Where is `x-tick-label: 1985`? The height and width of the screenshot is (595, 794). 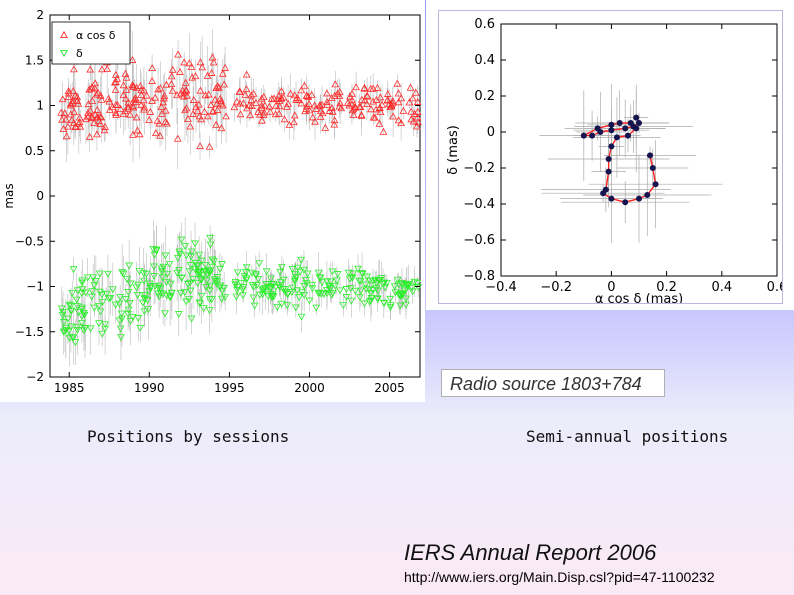 x-tick-label: 1985 is located at coordinates (69, 388).